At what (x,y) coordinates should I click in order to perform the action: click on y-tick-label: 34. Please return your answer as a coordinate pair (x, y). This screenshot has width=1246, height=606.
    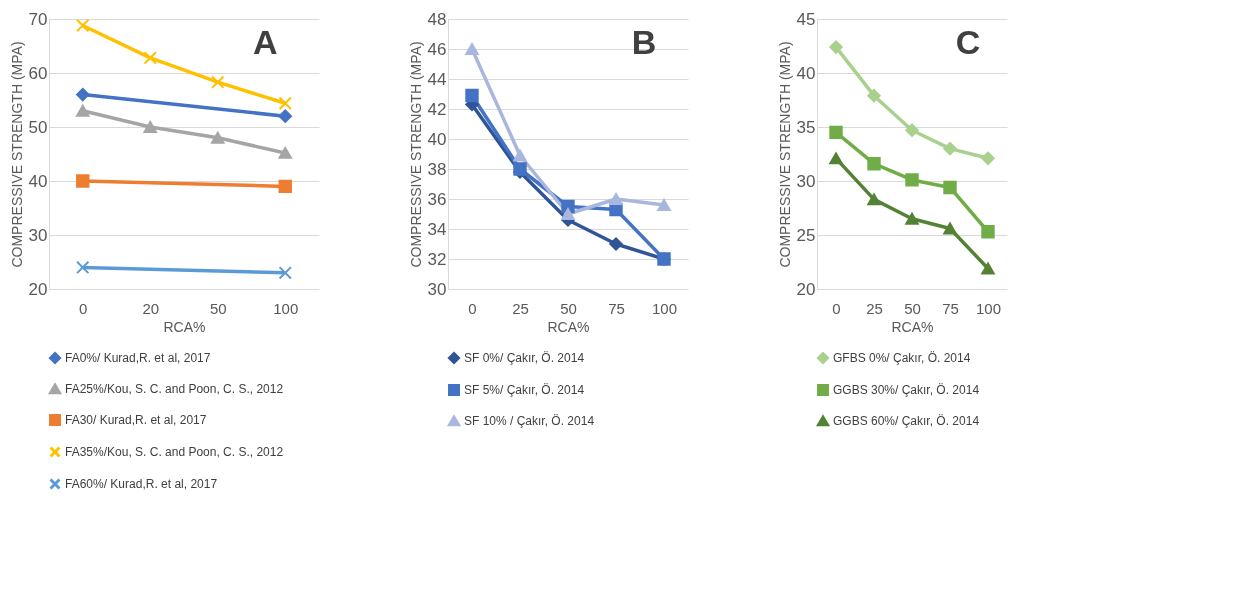
    Looking at the image, I should click on (437, 229).